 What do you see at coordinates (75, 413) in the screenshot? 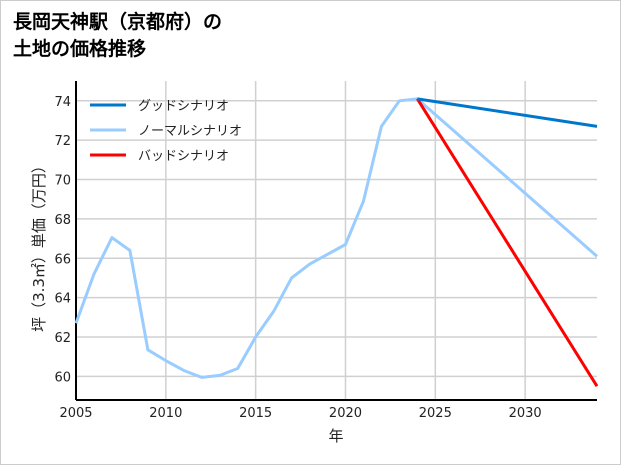
I see `x-tick-label: 2005` at bounding box center [75, 413].